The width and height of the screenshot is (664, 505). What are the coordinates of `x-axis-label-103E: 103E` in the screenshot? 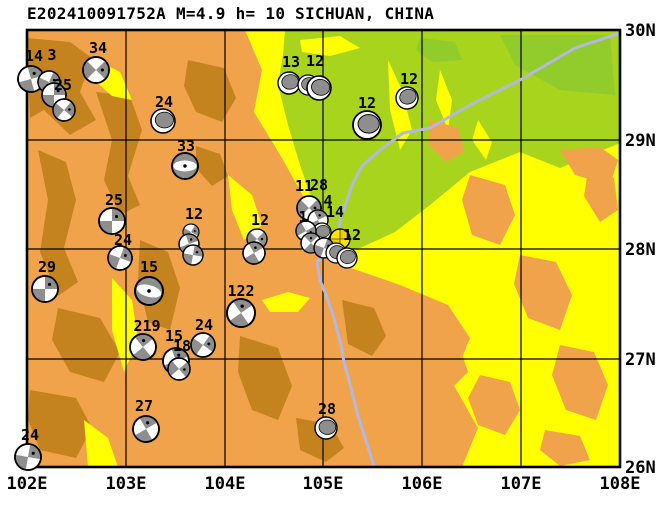 It's located at (126, 484).